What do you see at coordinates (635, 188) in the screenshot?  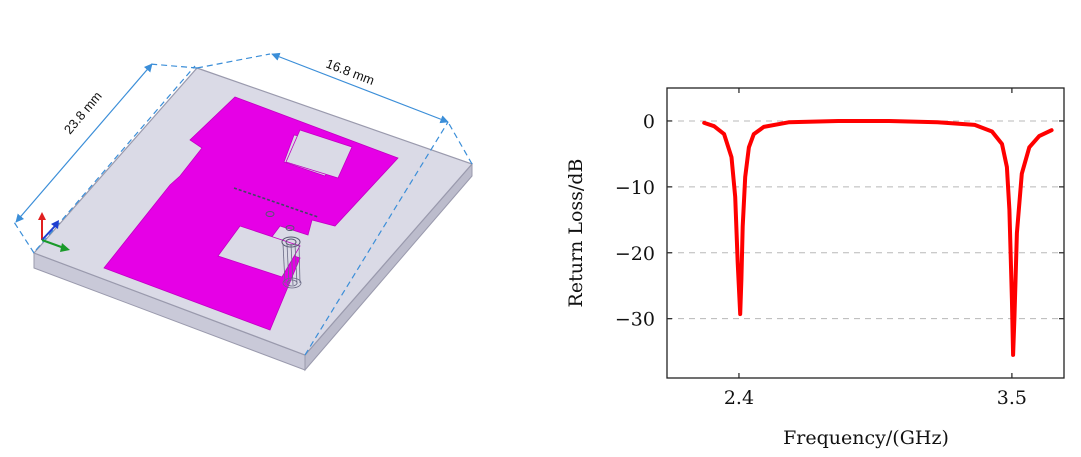 I see `y-tick-label: −10` at bounding box center [635, 188].